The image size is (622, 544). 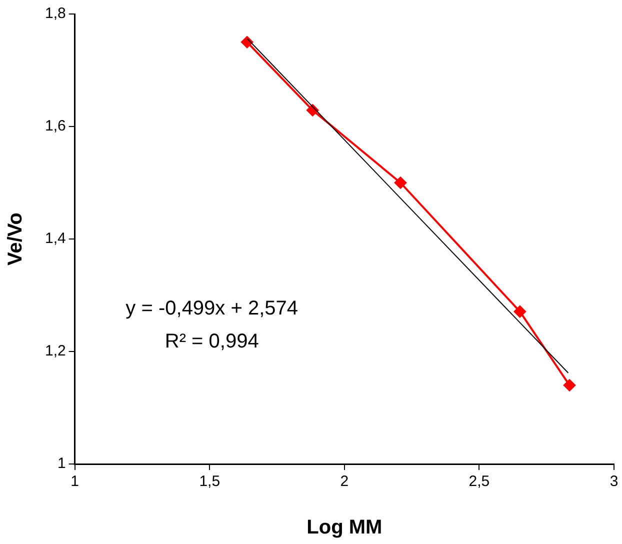 I want to click on x-tick-label: 2,5, so click(x=479, y=481).